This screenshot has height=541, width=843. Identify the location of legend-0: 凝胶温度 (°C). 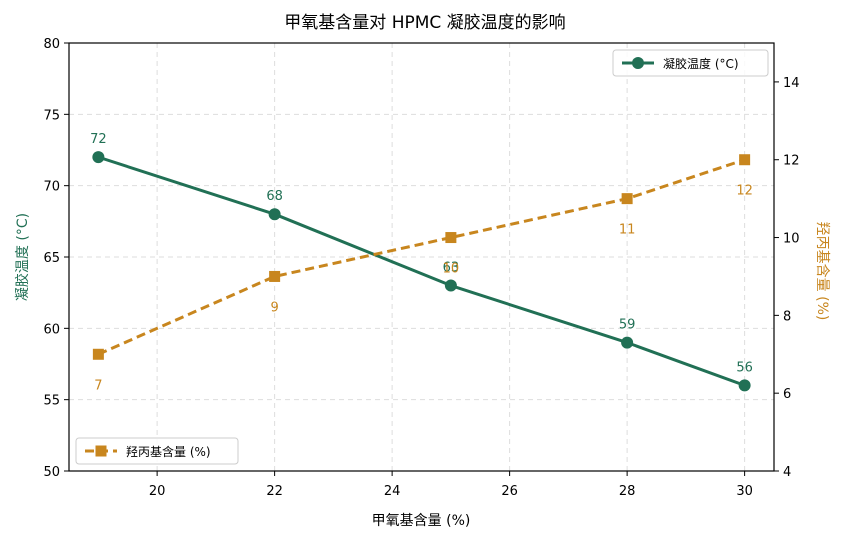
(690, 63).